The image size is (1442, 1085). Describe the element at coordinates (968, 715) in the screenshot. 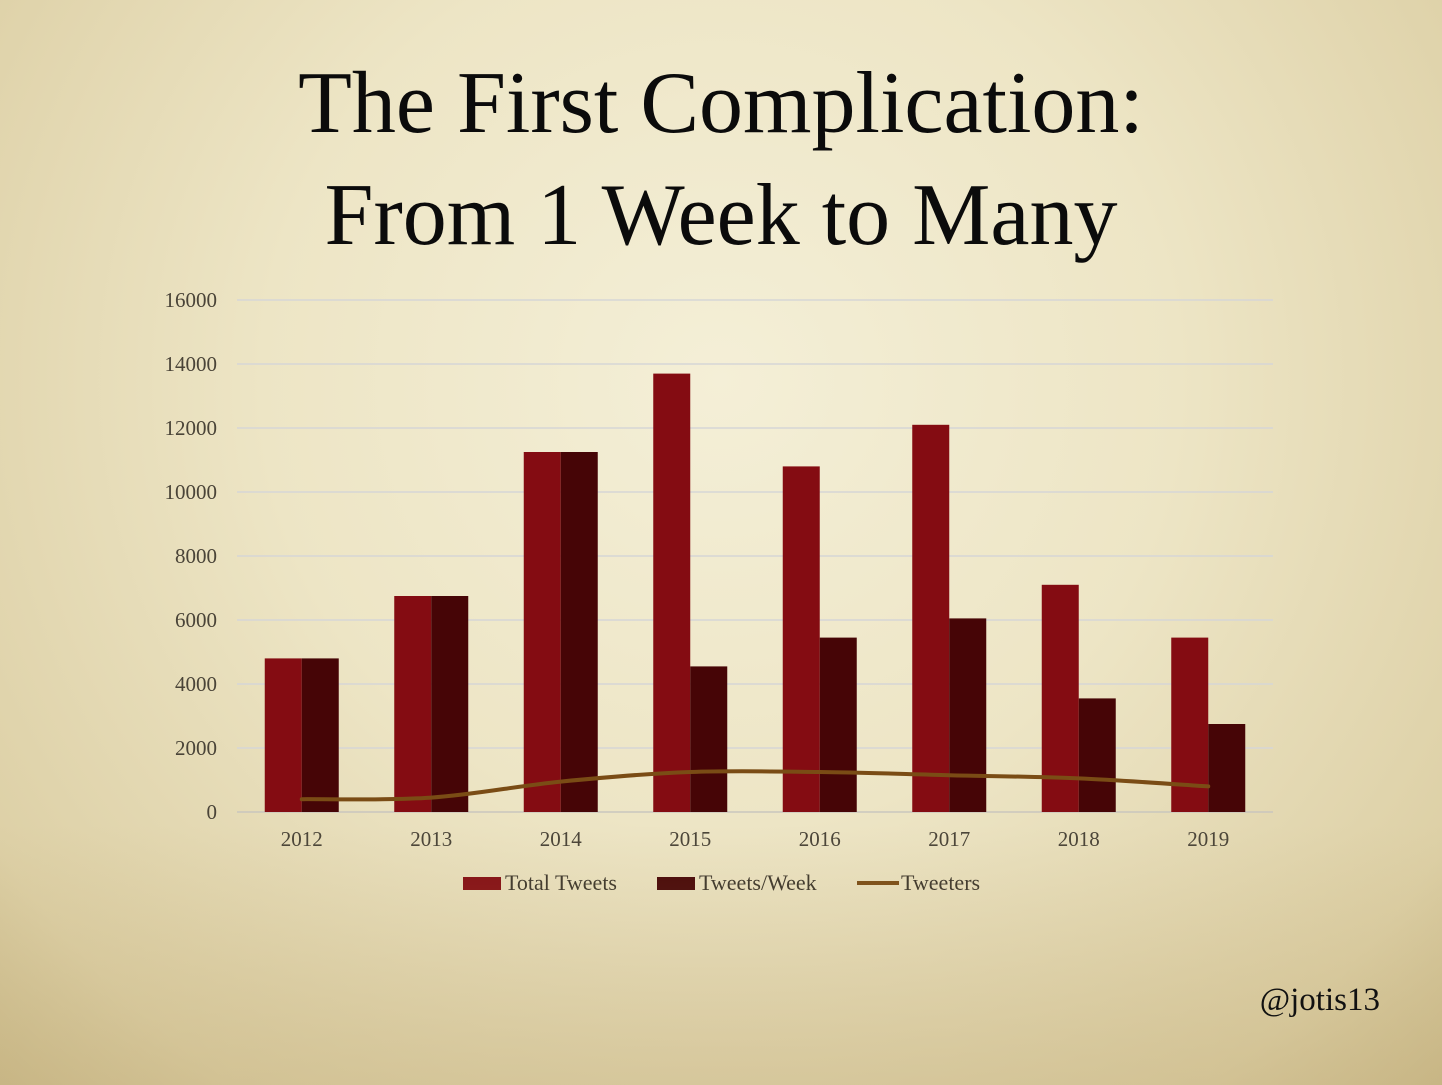

I see `bar-tweets-week-2017` at that location.